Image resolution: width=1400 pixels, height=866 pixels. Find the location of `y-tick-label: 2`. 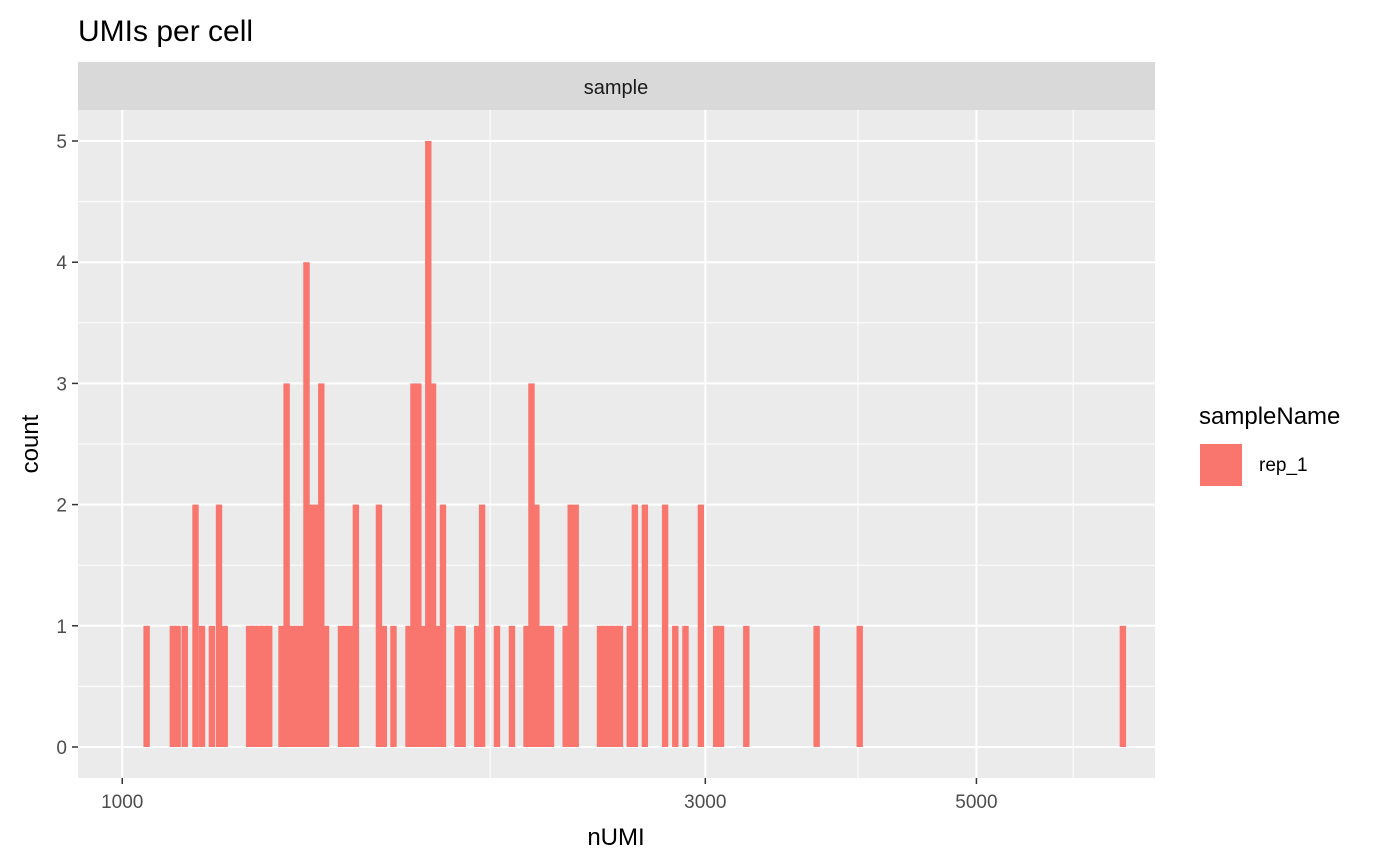

y-tick-label: 2 is located at coordinates (61, 506).